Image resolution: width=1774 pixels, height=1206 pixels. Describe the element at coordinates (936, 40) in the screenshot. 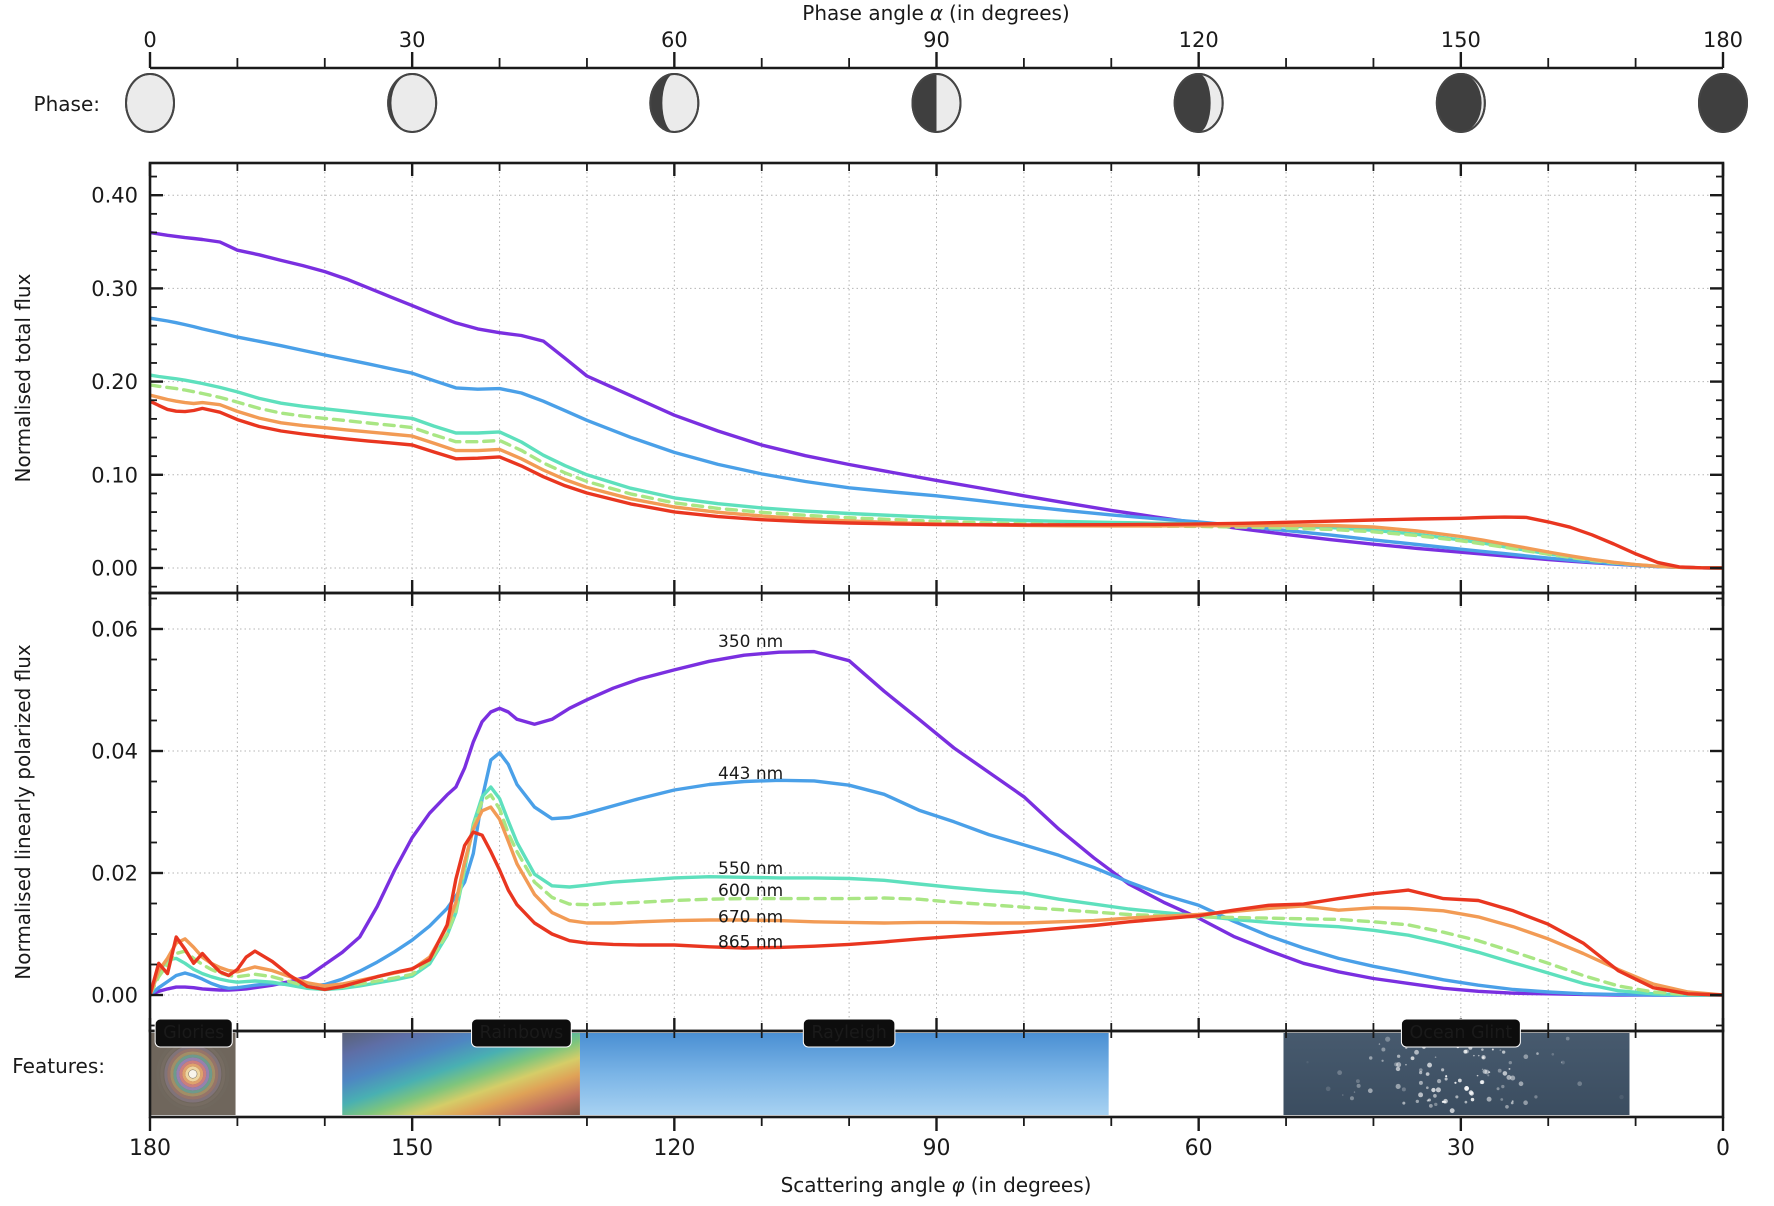

I see `phase-tick-label-90: 90` at that location.